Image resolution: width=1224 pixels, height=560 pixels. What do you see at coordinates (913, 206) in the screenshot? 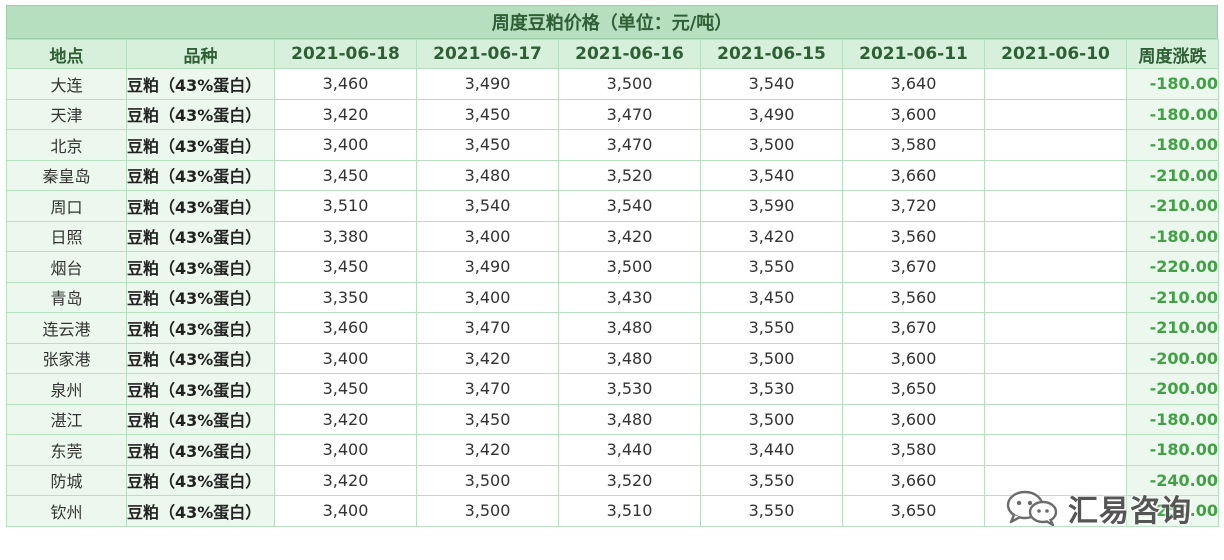
I see `price-cell: 3,720` at bounding box center [913, 206].